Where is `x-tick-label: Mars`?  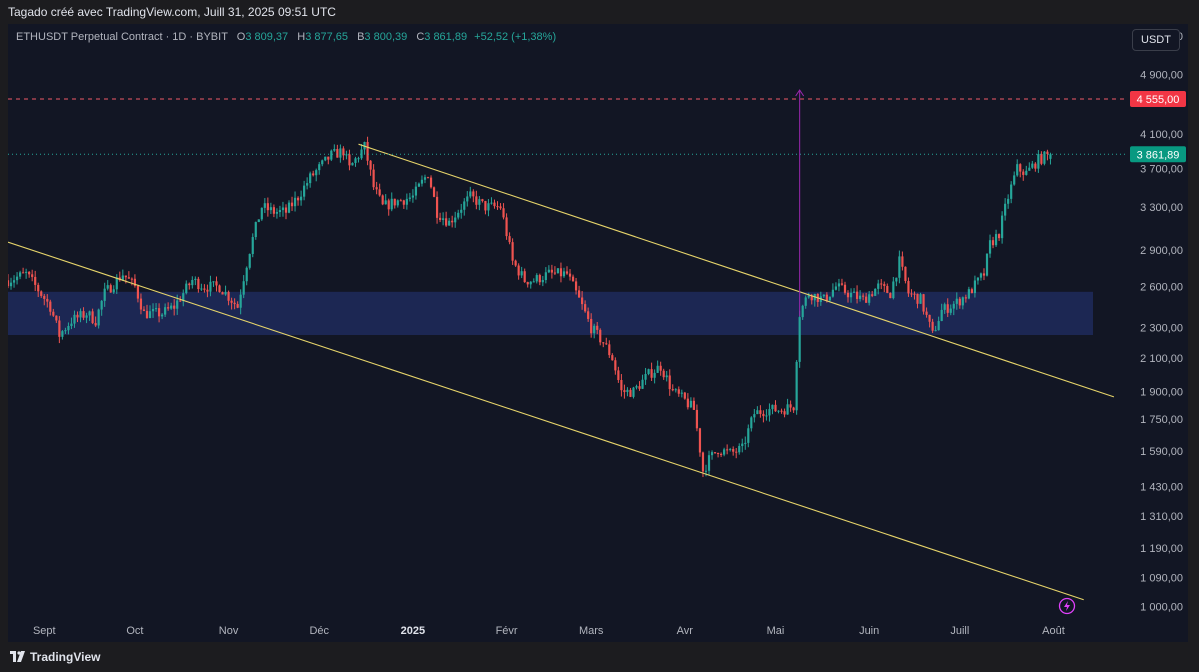 x-tick-label: Mars is located at coordinates (591, 631).